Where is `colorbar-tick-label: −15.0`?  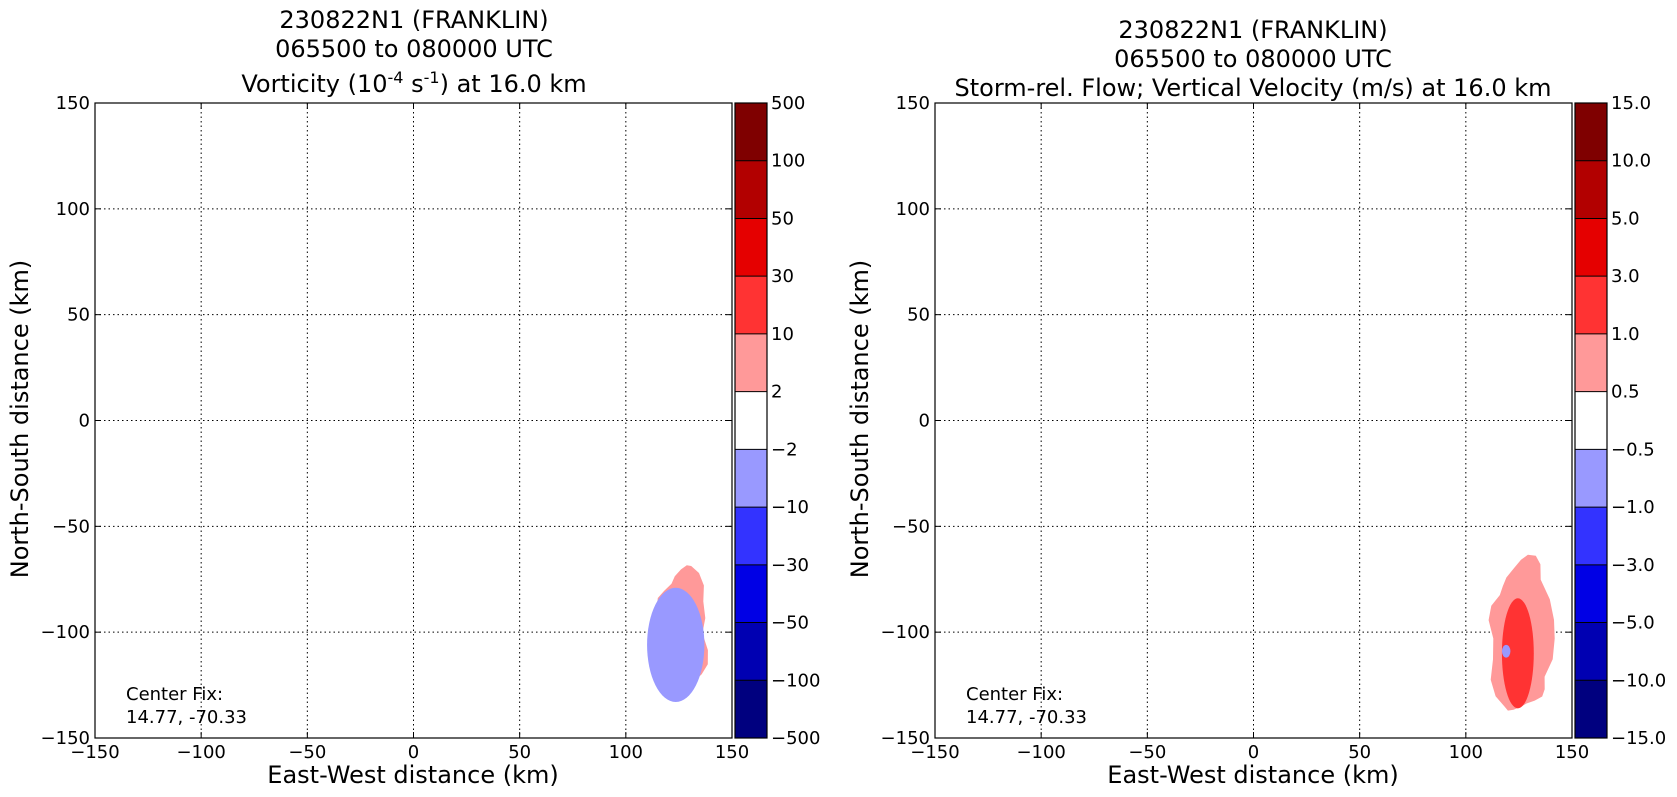 colorbar-tick-label: −15.0 is located at coordinates (1638, 738).